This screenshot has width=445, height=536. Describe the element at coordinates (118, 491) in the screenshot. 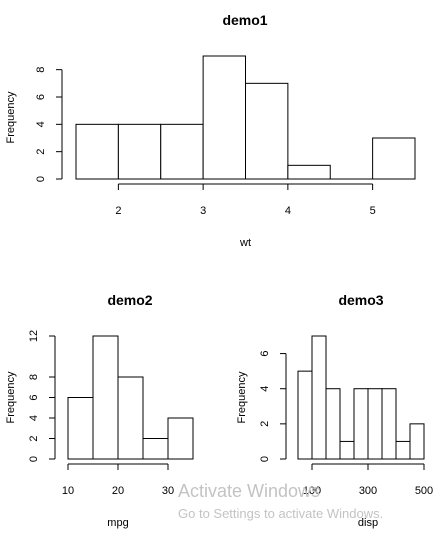

I see `panel2-x-tick-label: 20` at that location.